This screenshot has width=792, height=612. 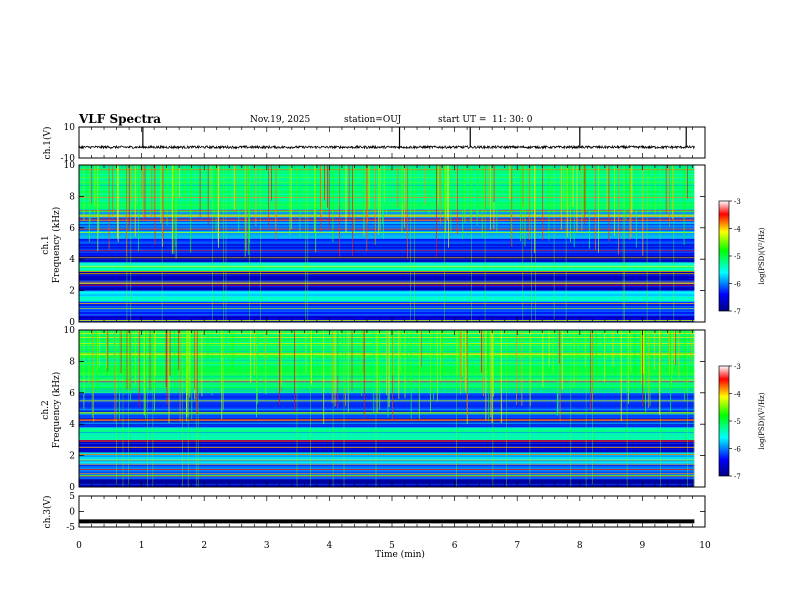 I want to click on ch1-colorbar-tick-label: -6, so click(x=737, y=285).